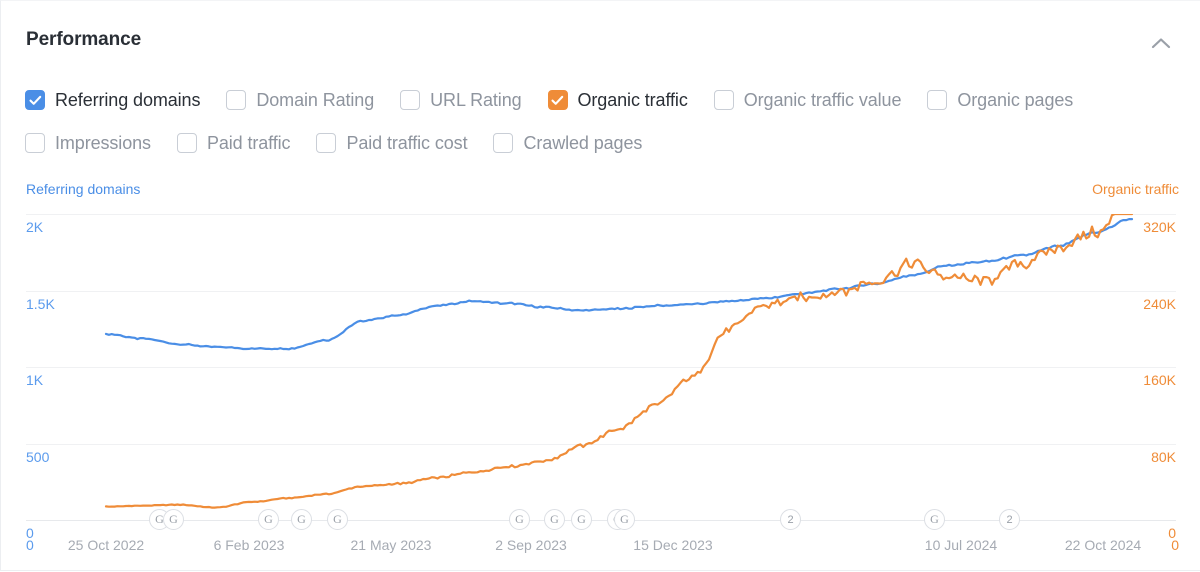  I want to click on axis-baseline, so click(601, 520).